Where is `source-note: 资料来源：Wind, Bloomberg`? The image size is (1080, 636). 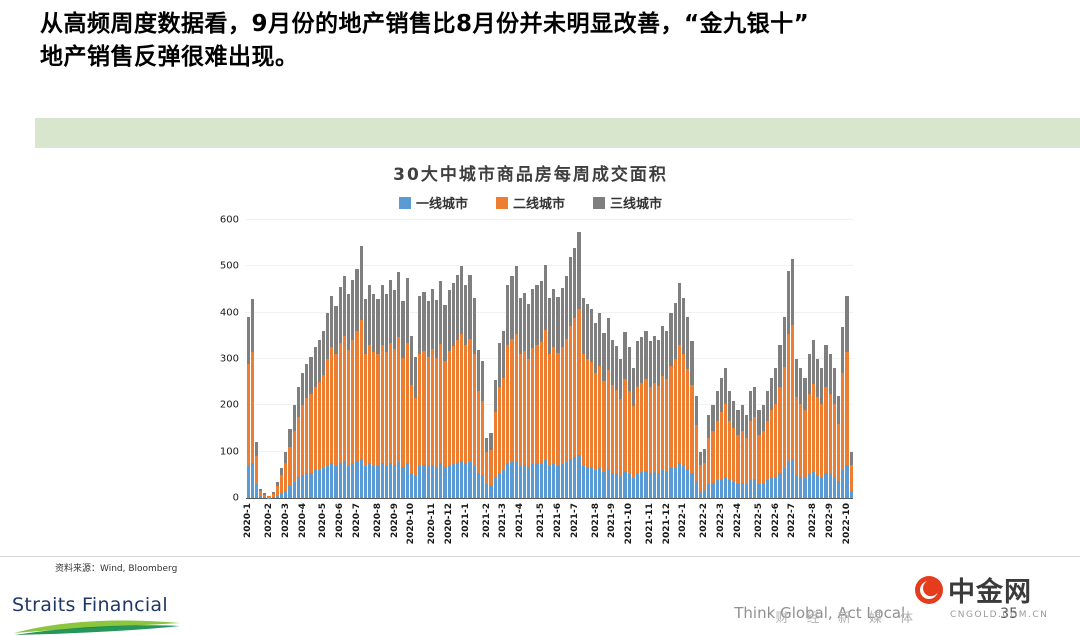
source-note: 资料来源：Wind, Bloomberg is located at coordinates (116, 569).